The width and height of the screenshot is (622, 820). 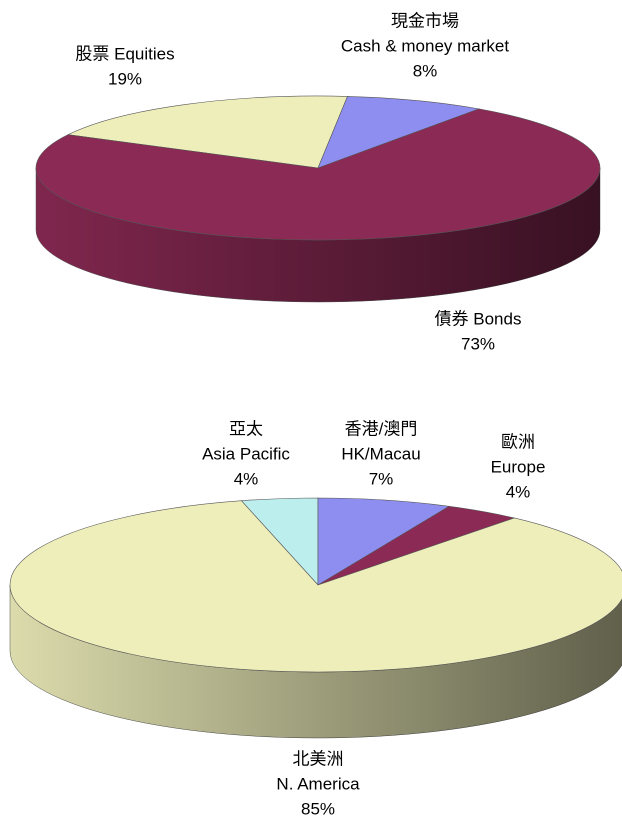 I want to click on slice-label: 北美洲, so click(x=318, y=758).